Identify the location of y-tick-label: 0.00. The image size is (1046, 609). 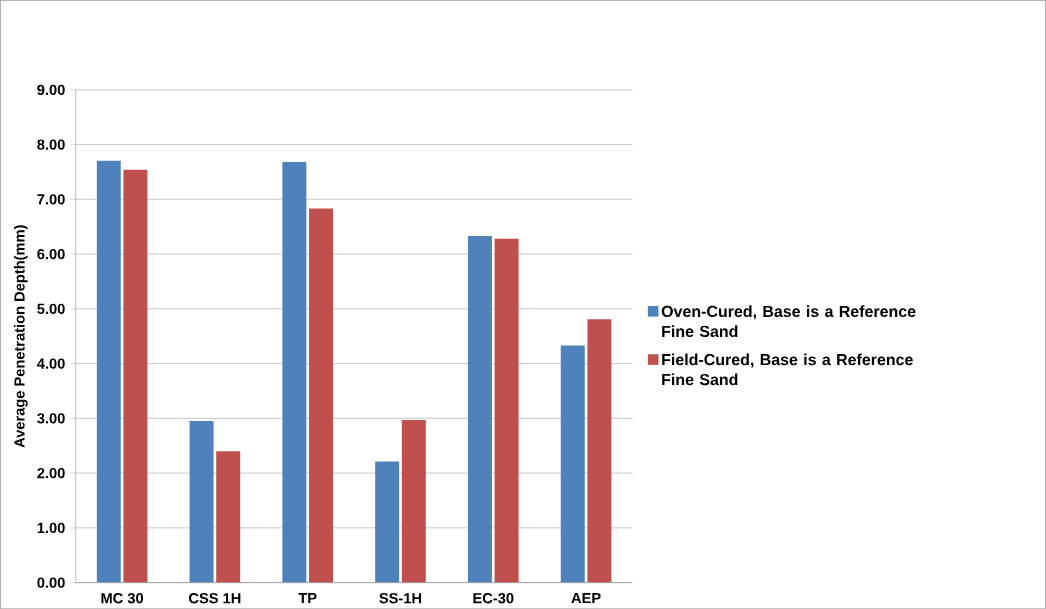
(51, 582).